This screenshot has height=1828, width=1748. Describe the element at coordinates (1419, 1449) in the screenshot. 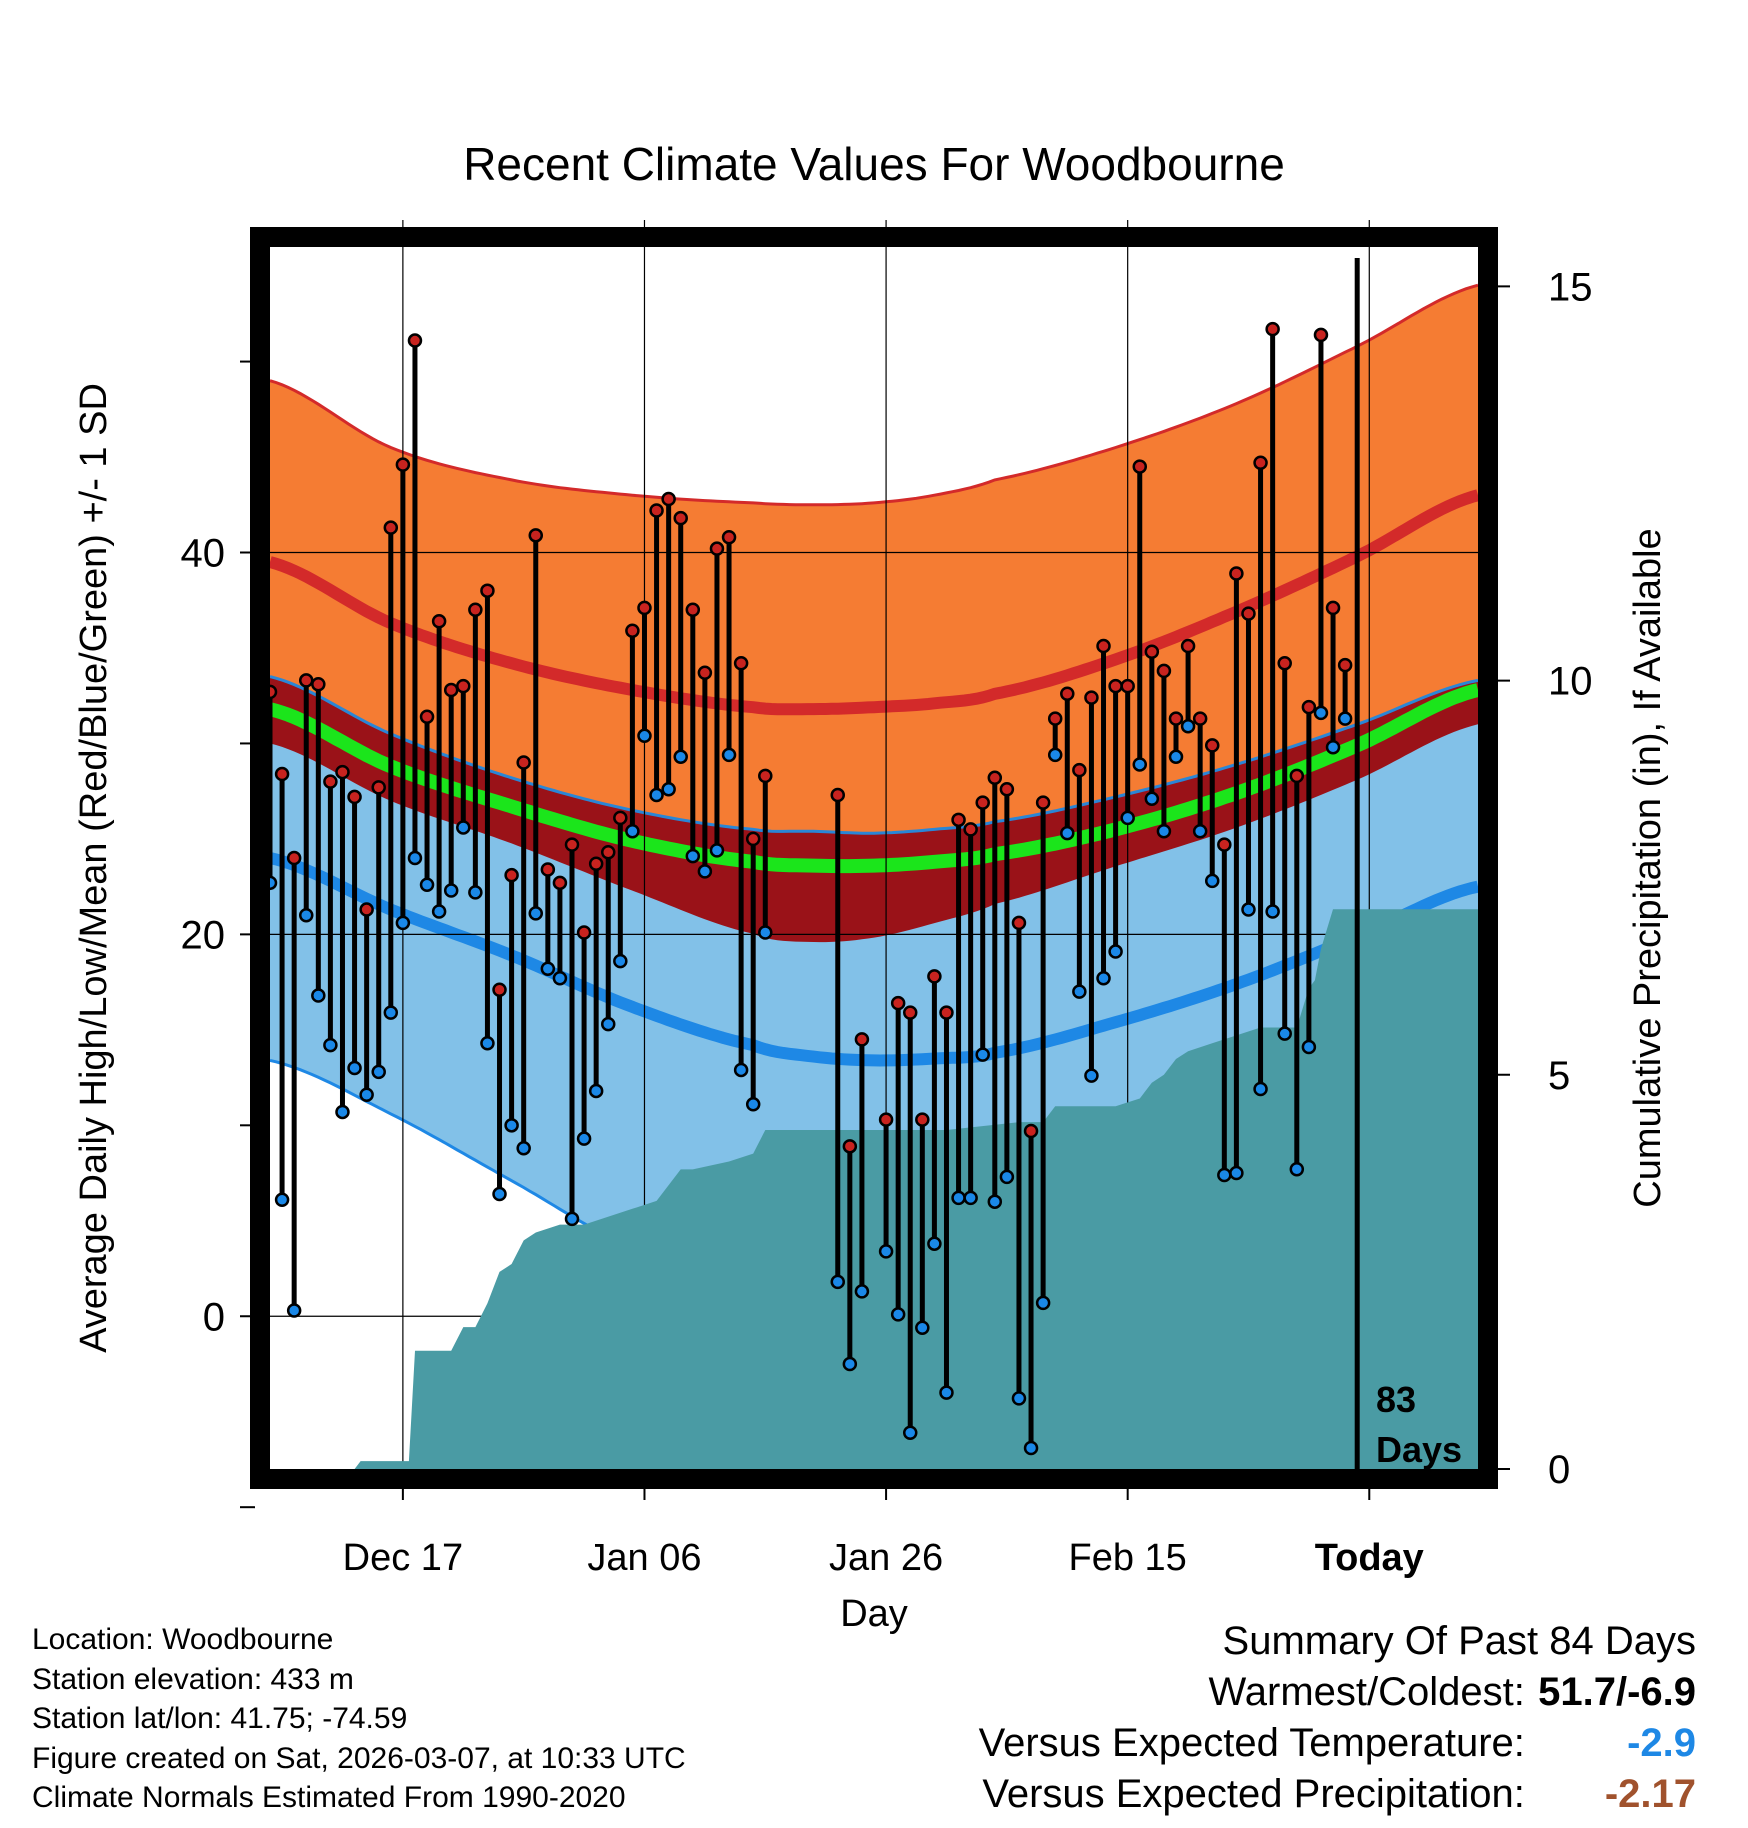

I see `period-days-label: Days` at that location.